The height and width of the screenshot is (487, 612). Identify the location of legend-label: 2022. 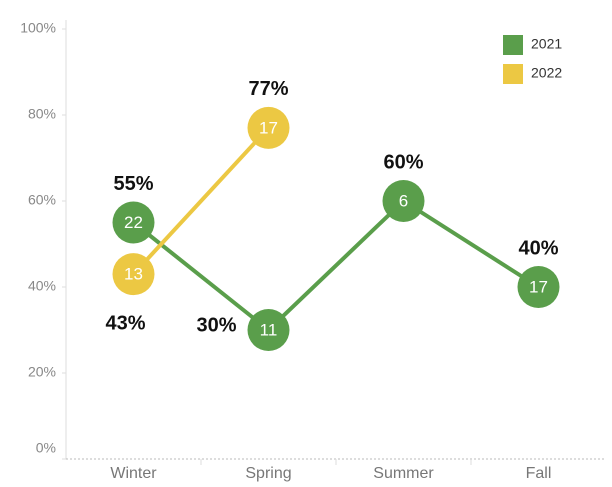
(546, 73).